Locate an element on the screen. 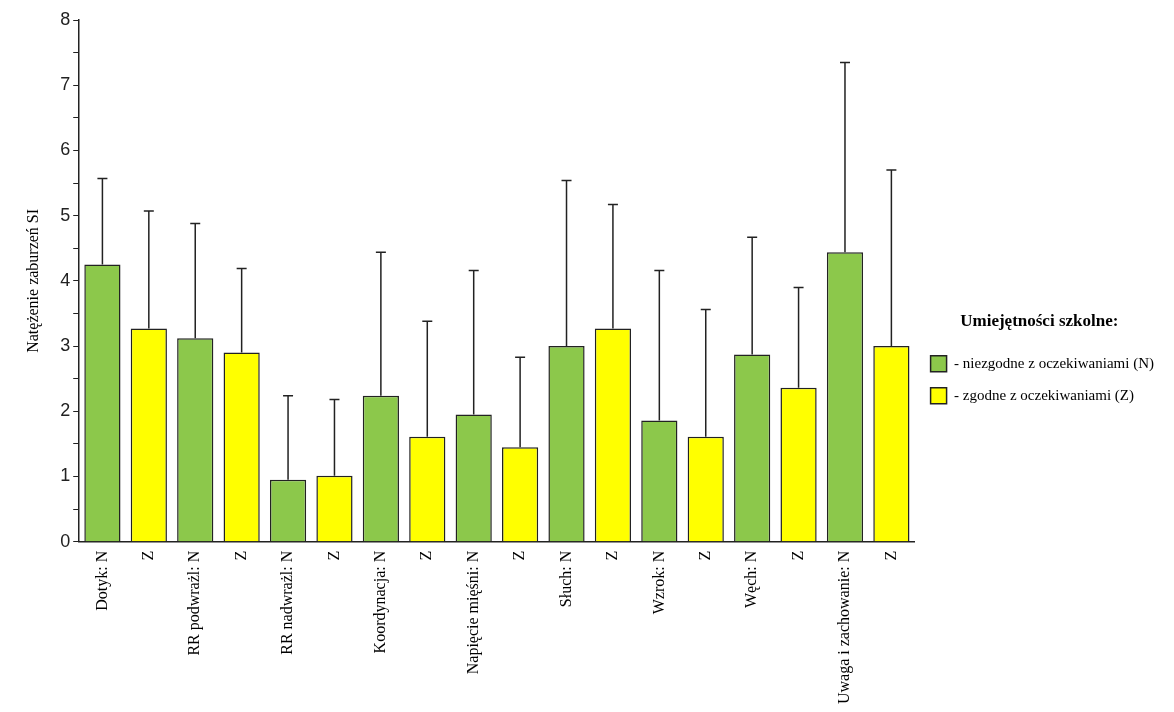 The width and height of the screenshot is (1174, 712). y-axis-title: Natężenie zaburzeń SI is located at coordinates (32, 280).